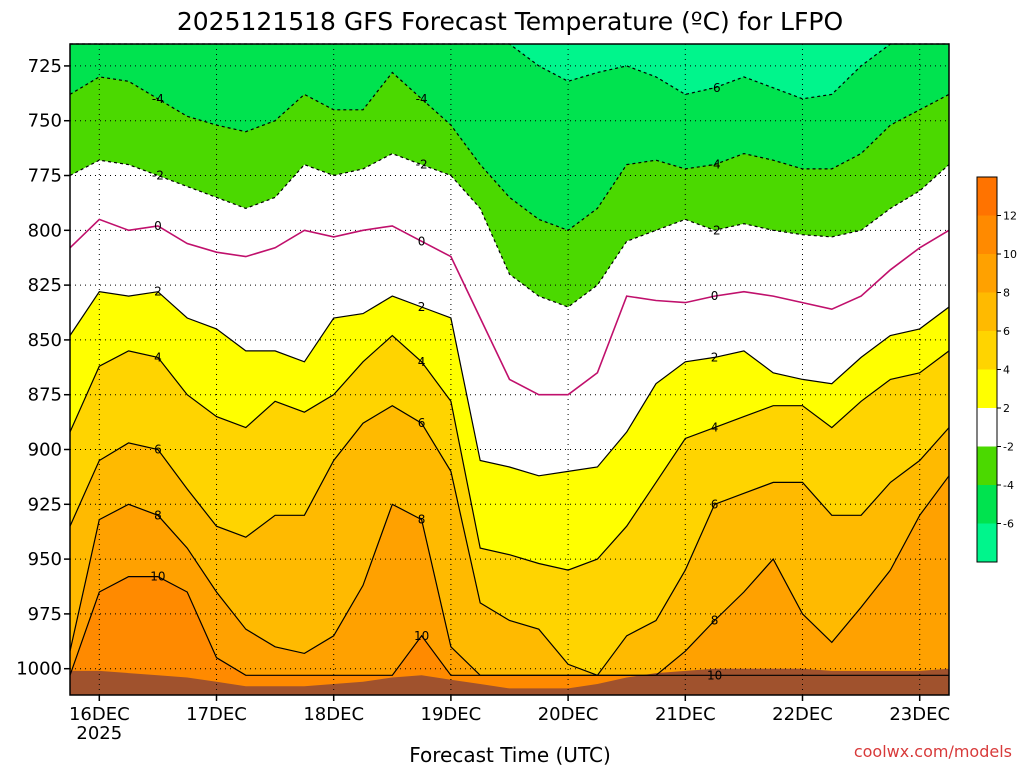  I want to click on y-tick-label: 825, so click(45, 285).